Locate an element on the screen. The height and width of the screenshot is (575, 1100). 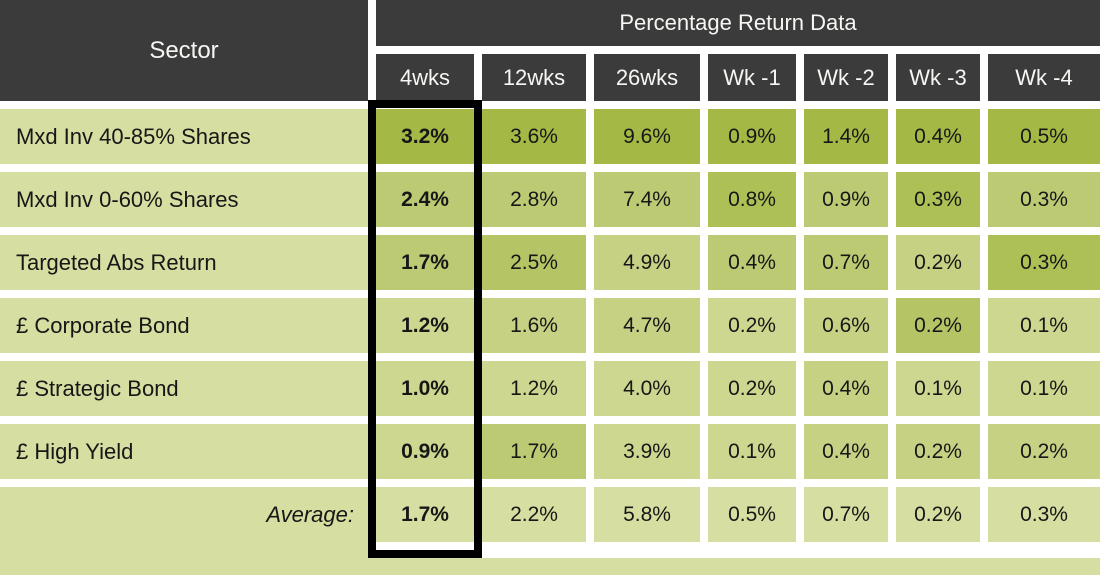
sector-label: Targeted Abs Return is located at coordinates (184, 262).